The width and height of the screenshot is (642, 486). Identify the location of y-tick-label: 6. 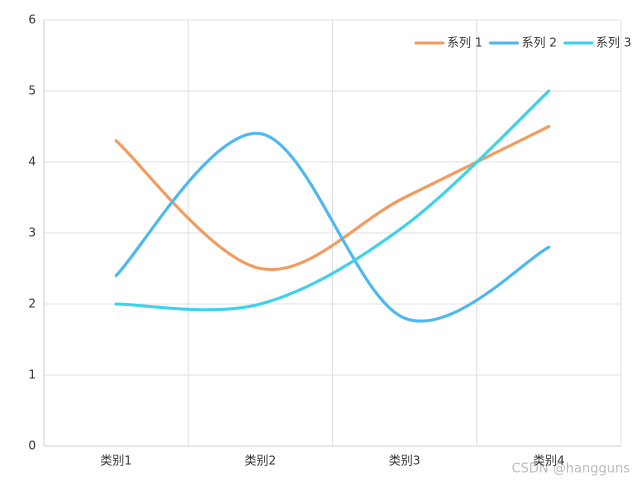
(32, 20).